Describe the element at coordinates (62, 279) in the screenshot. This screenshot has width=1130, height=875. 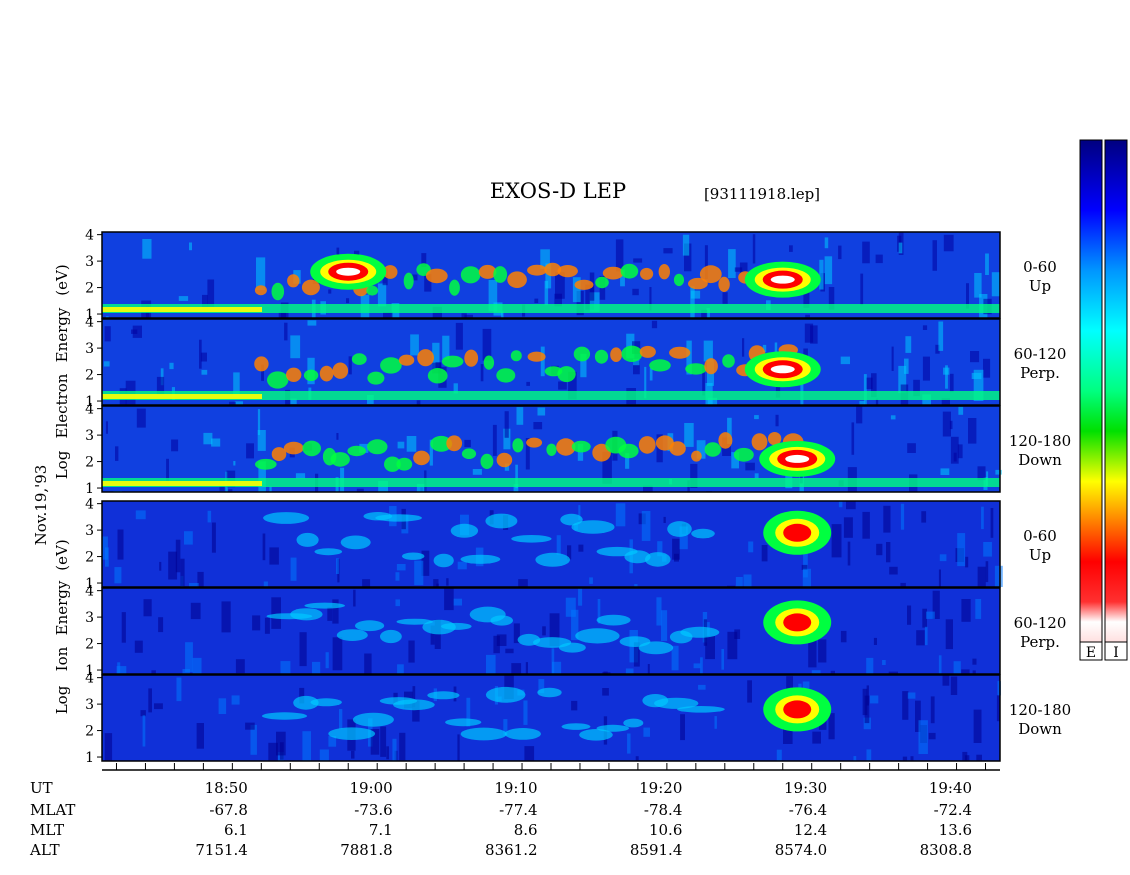
I see `ev-label-word: (eV)` at that location.